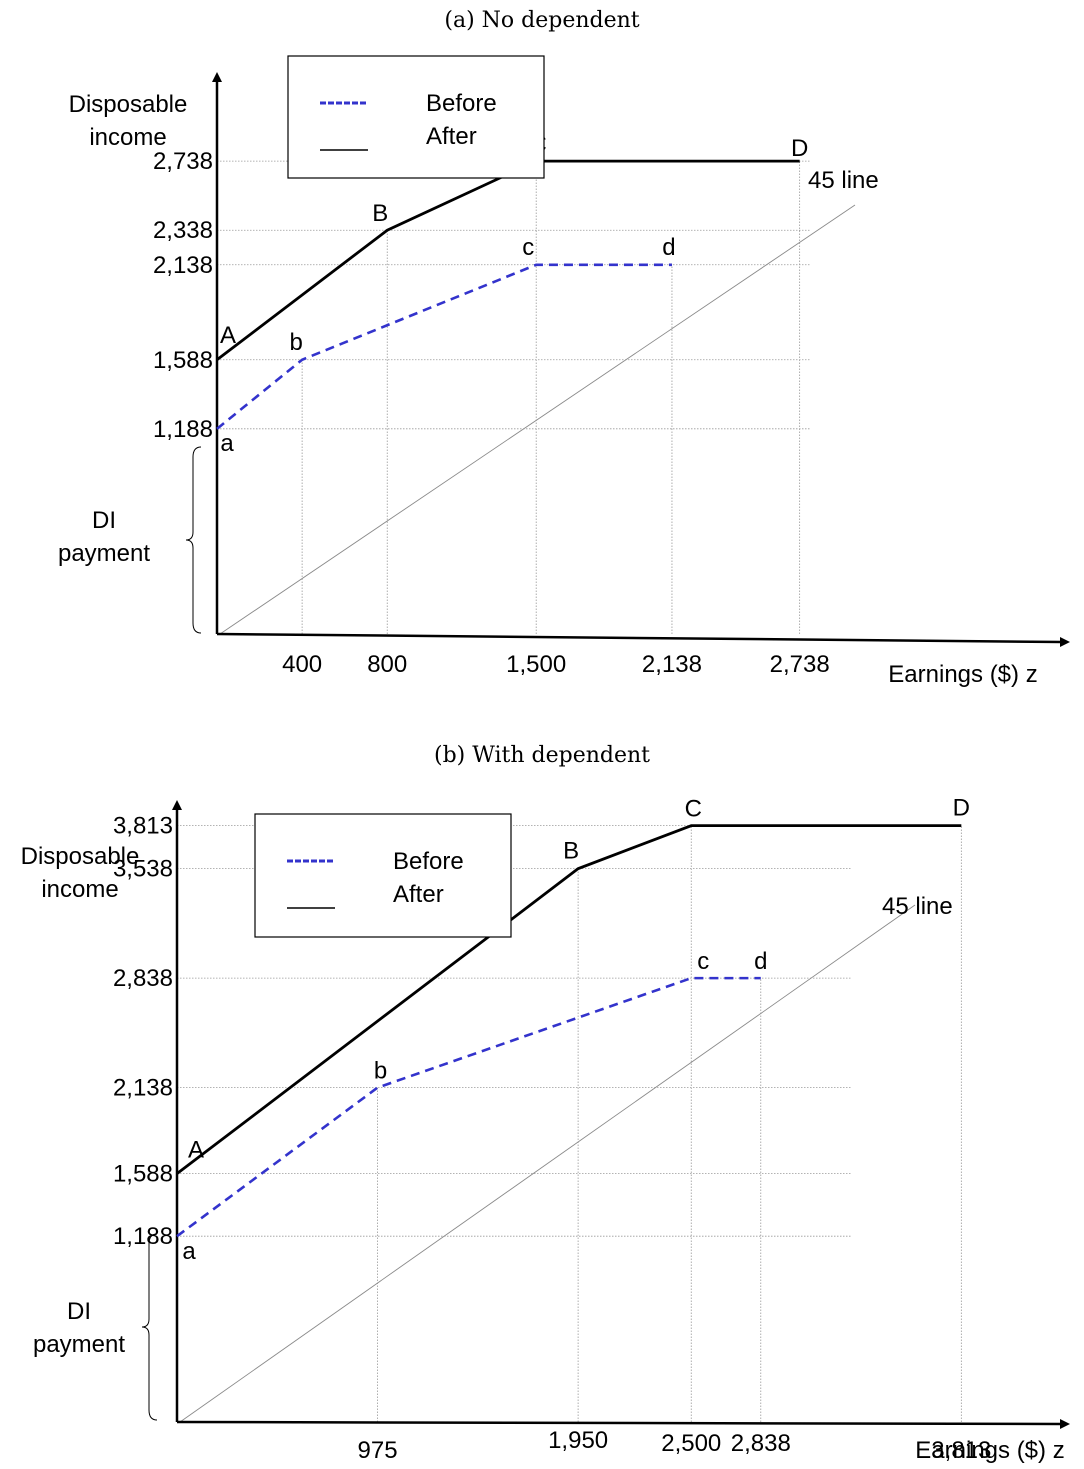 This screenshot has width=1084, height=1469. What do you see at coordinates (541, 20) in the screenshot?
I see `chart-title: (a) No dependent` at bounding box center [541, 20].